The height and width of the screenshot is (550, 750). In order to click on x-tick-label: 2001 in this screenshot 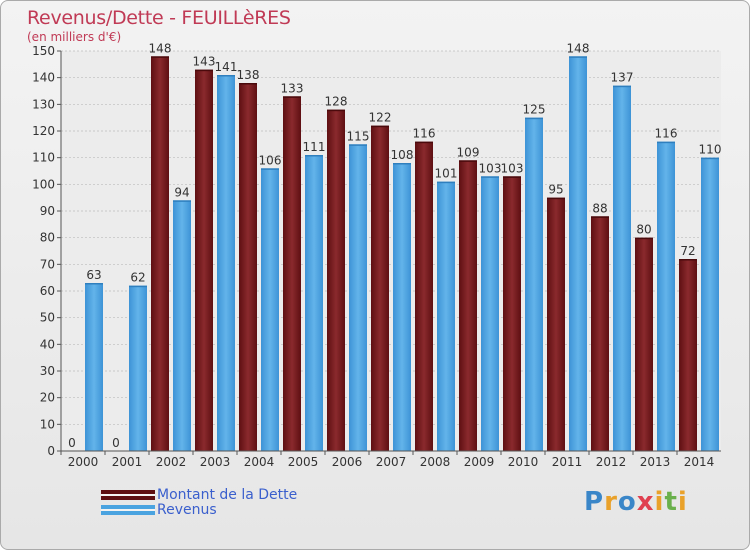, I will do `click(127, 462)`.